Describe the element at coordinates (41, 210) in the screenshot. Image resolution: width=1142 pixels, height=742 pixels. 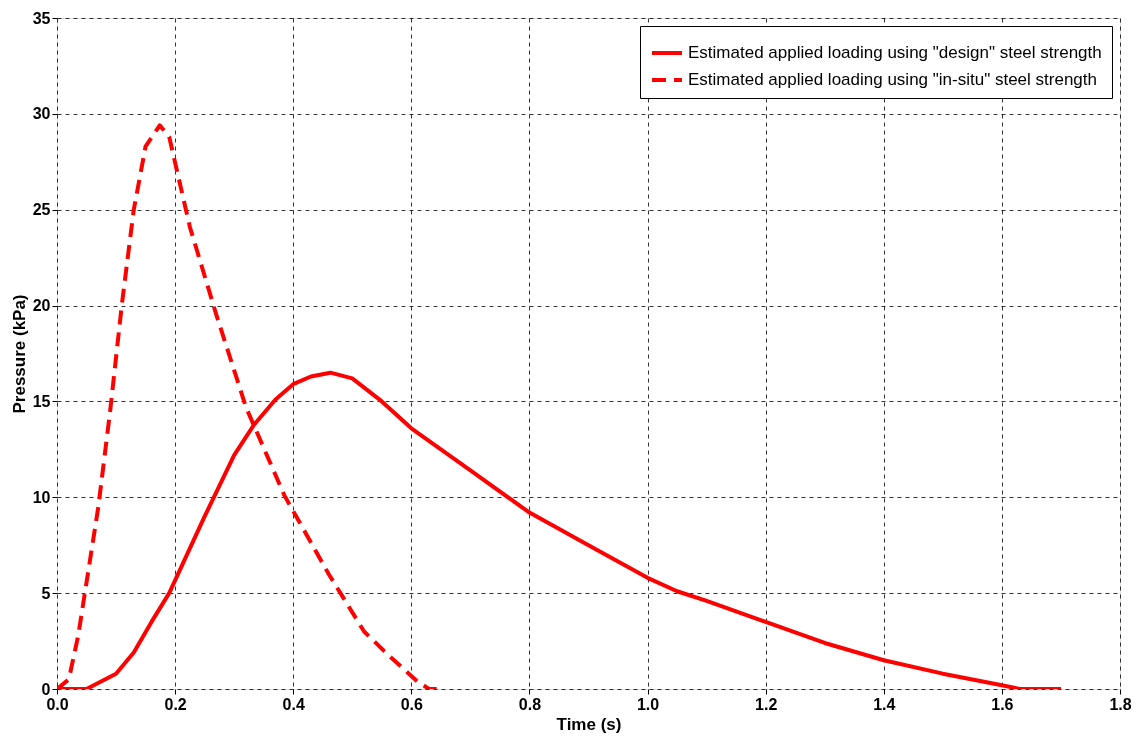
I see `y-tick-label: 25` at that location.